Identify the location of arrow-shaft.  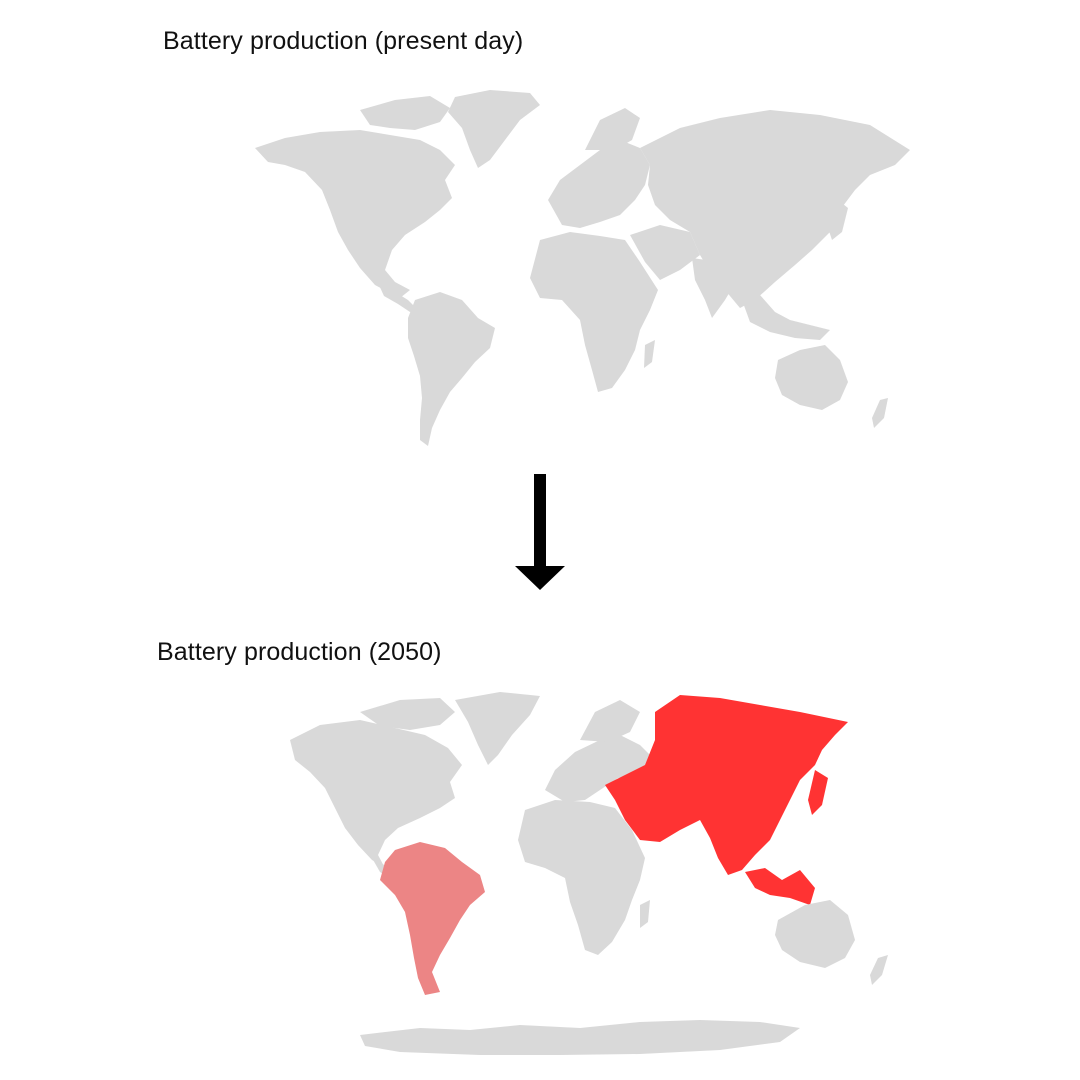
(540, 521).